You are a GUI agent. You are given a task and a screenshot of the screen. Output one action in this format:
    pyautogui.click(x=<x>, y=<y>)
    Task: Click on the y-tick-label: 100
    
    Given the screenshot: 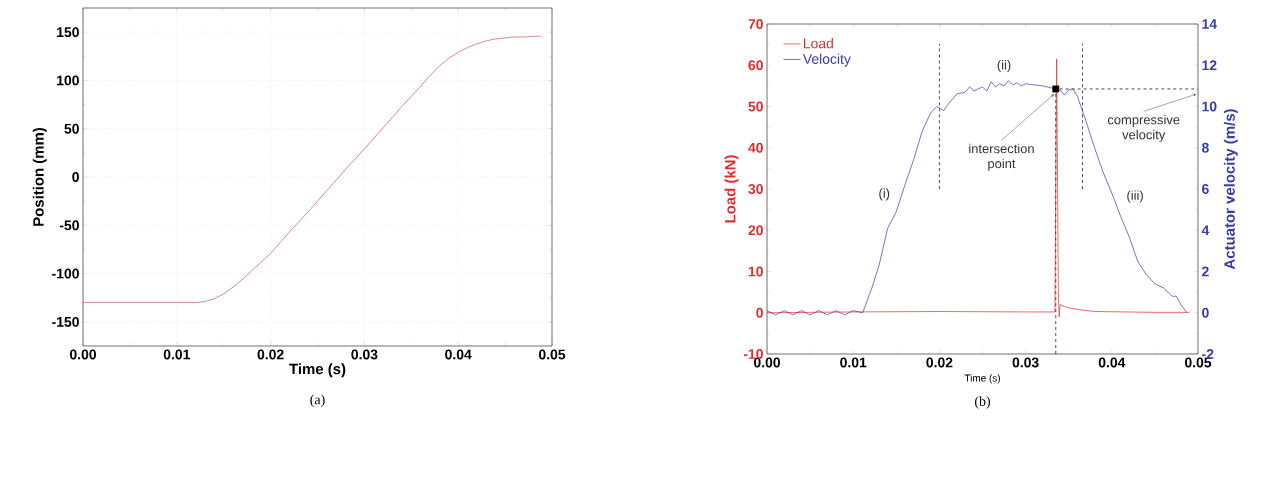 What is the action you would take?
    pyautogui.click(x=68, y=80)
    